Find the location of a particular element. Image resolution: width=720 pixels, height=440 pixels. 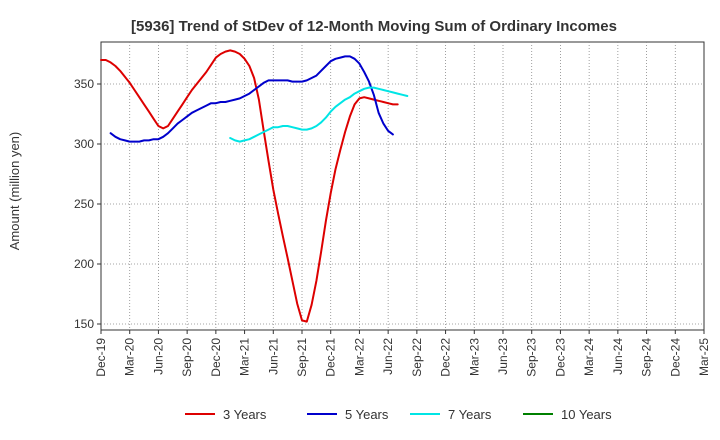

legend-label: 3 Years is located at coordinates (245, 414).